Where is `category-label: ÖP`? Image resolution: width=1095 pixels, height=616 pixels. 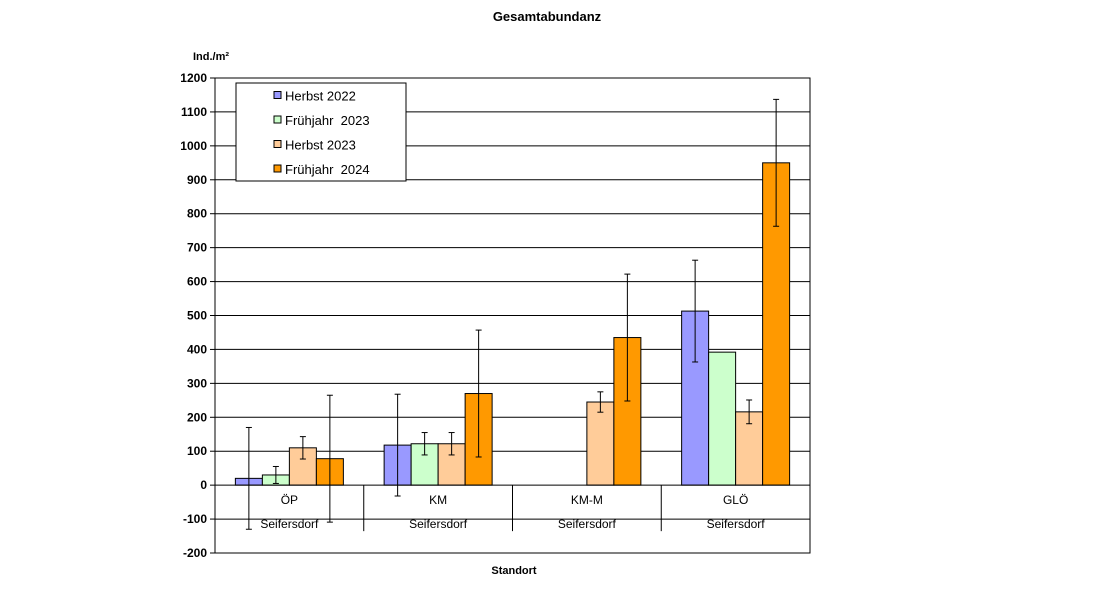 category-label: ÖP is located at coordinates (289, 500).